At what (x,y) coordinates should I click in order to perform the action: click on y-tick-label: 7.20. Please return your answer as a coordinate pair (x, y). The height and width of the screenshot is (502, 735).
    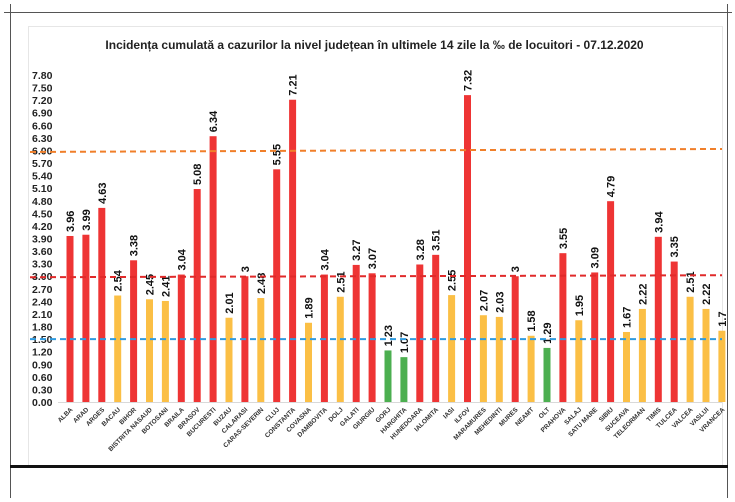
    Looking at the image, I should click on (42, 101).